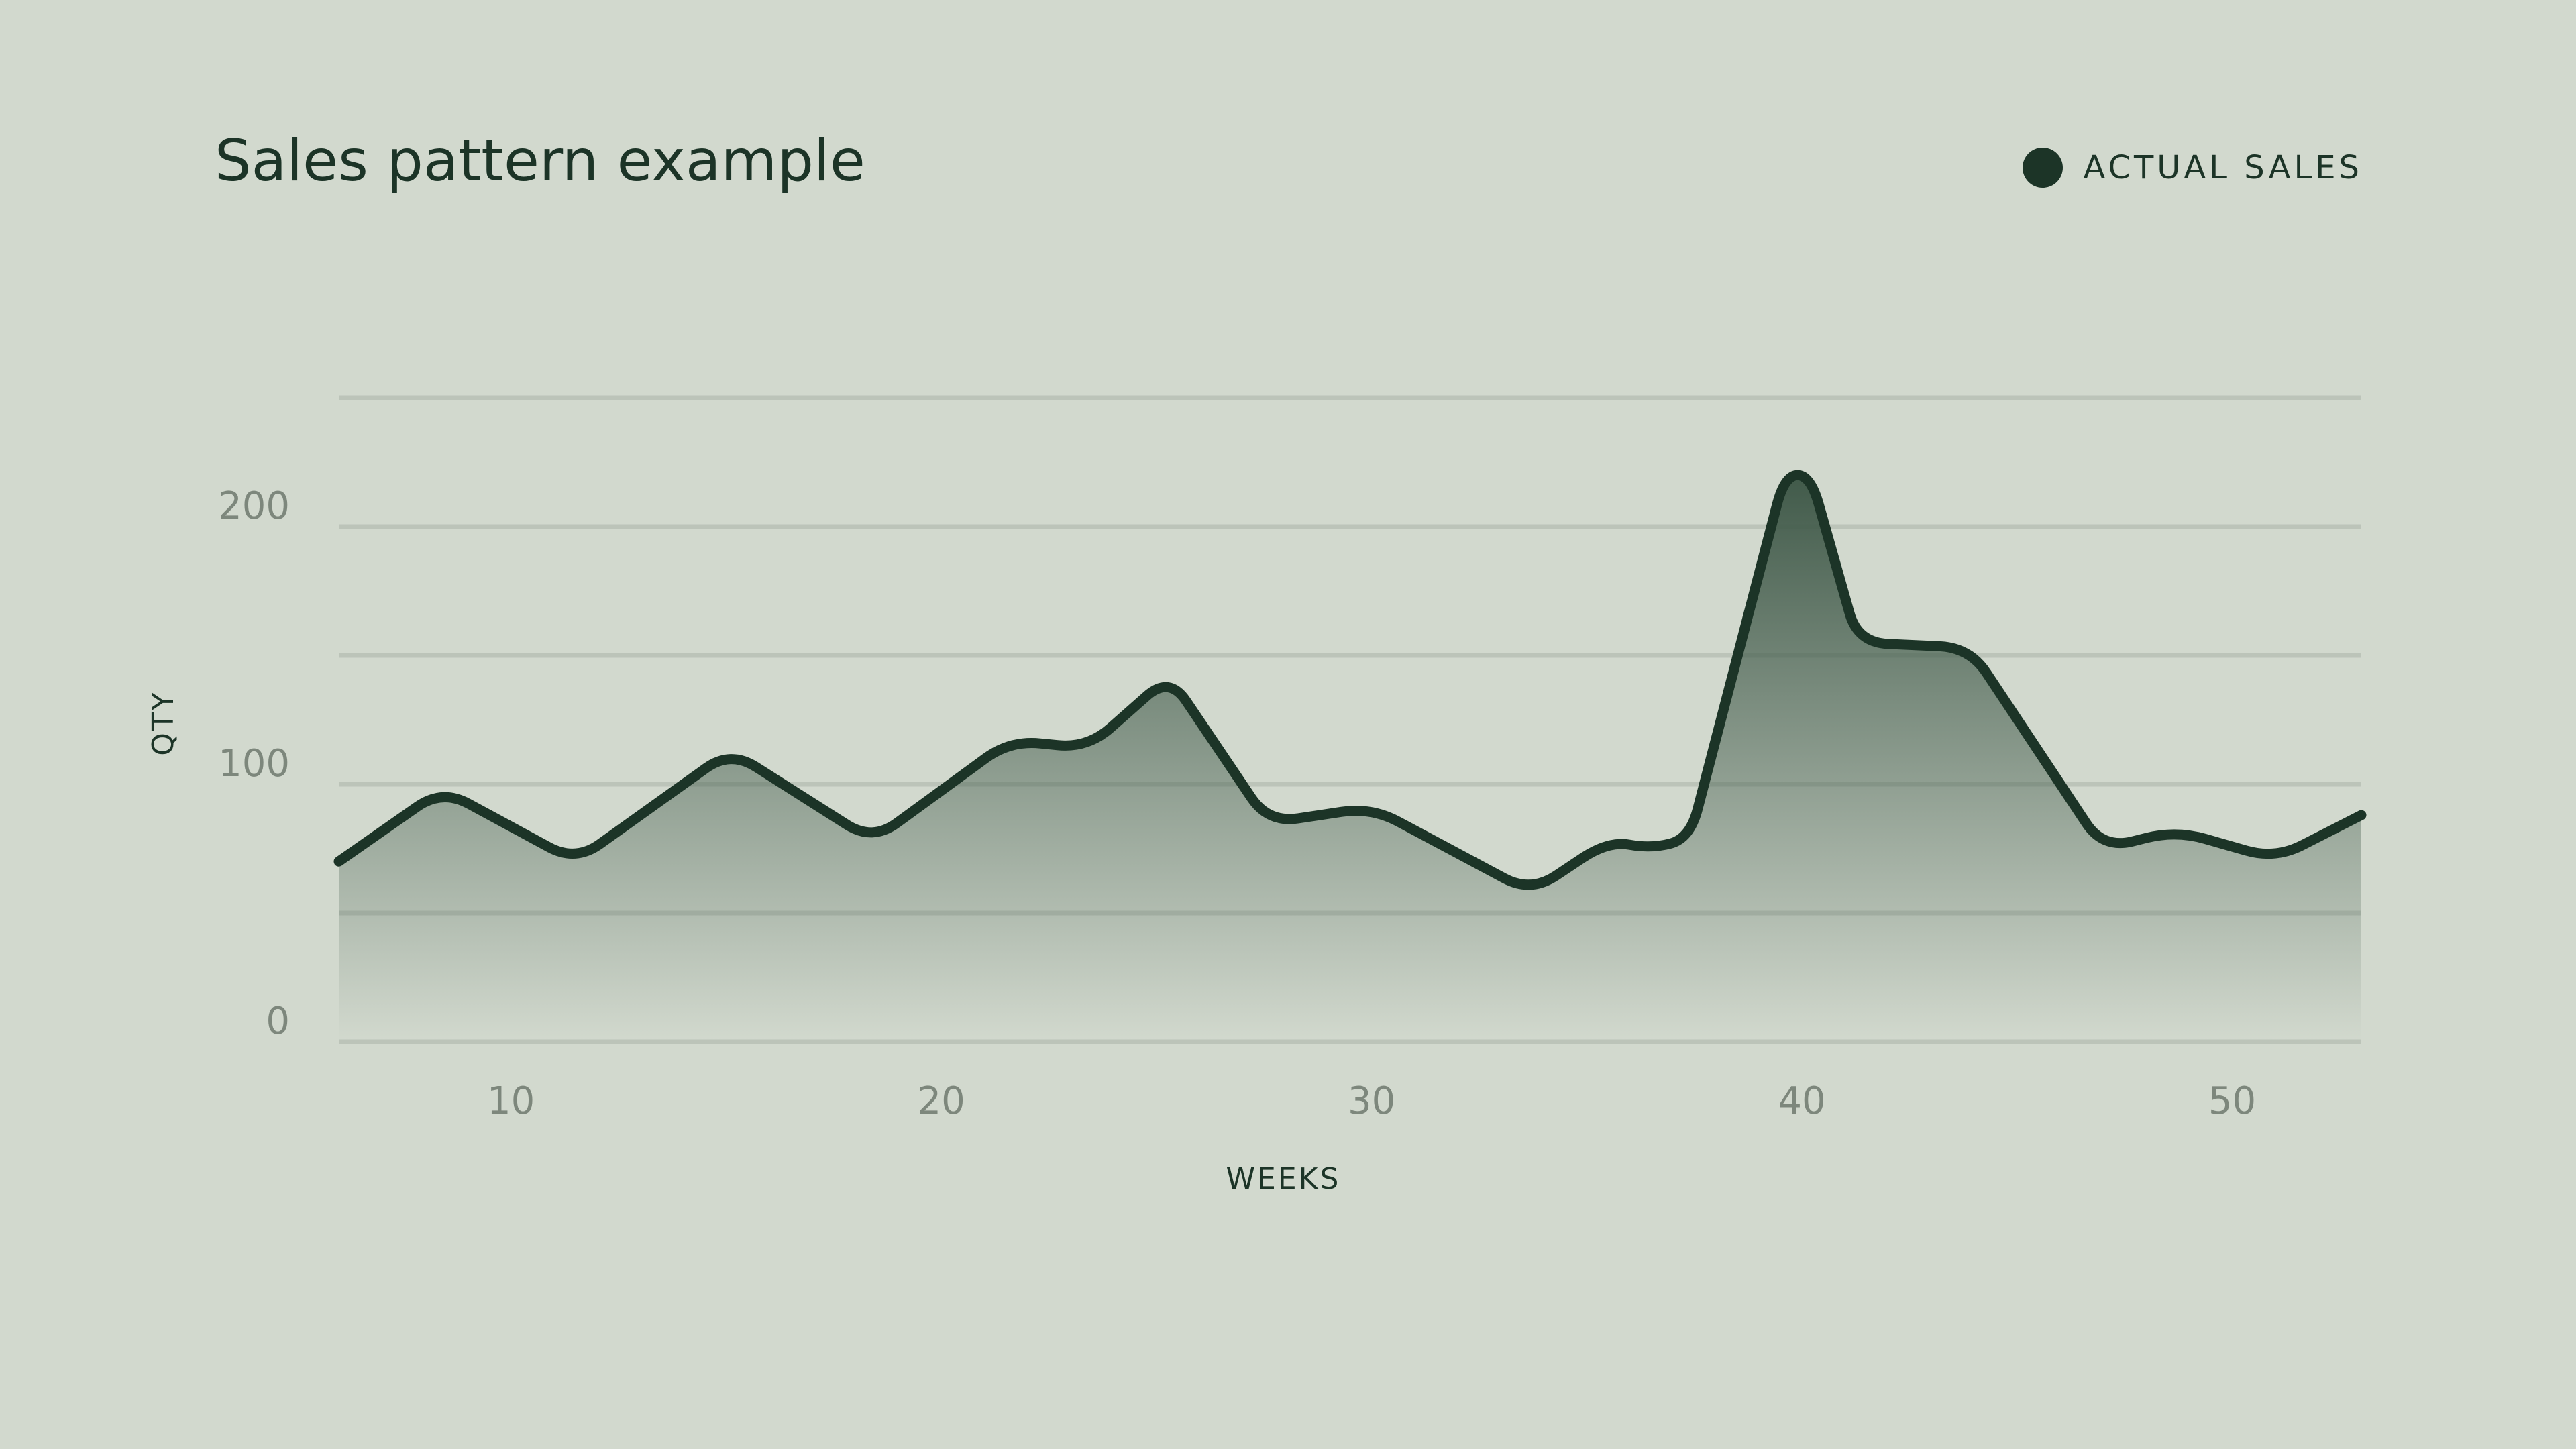  What do you see at coordinates (2043, 168) in the screenshot?
I see `legend-marker` at bounding box center [2043, 168].